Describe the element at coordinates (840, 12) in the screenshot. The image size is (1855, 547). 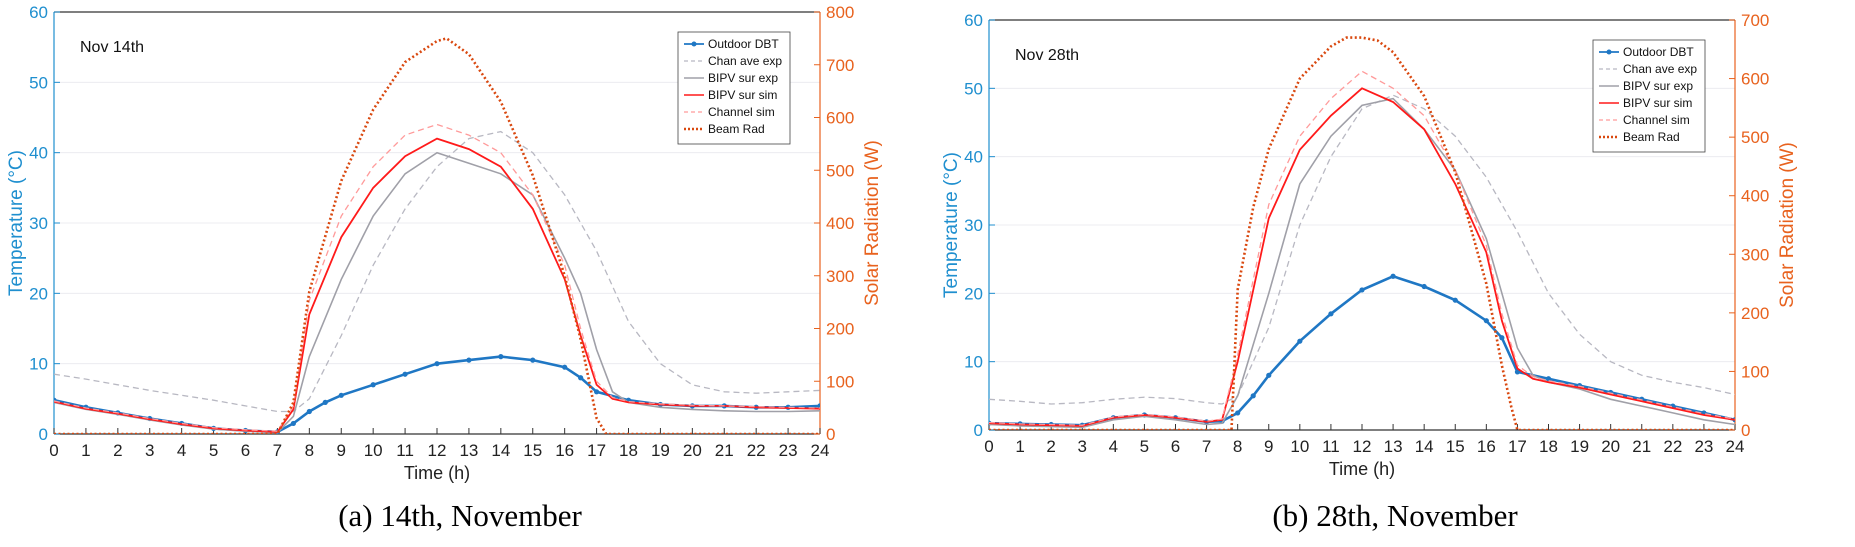
I see `right-tick-label: 800` at that location.